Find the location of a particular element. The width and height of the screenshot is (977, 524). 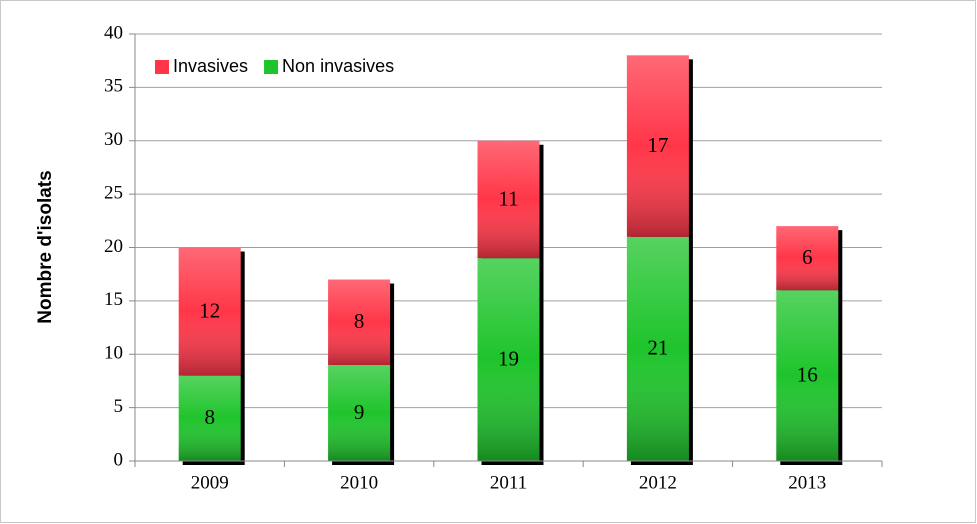

data-label: 16 is located at coordinates (807, 374).